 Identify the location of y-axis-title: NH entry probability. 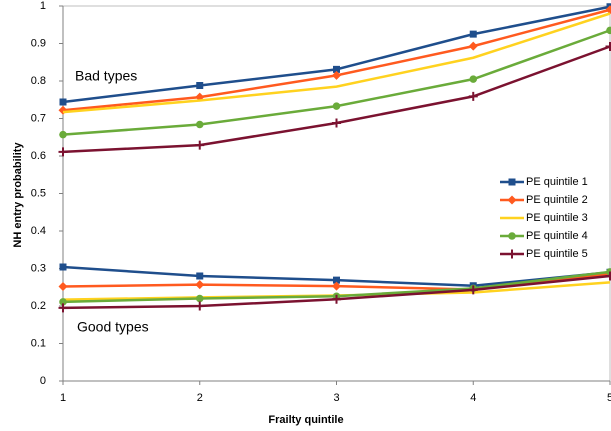
(18, 195).